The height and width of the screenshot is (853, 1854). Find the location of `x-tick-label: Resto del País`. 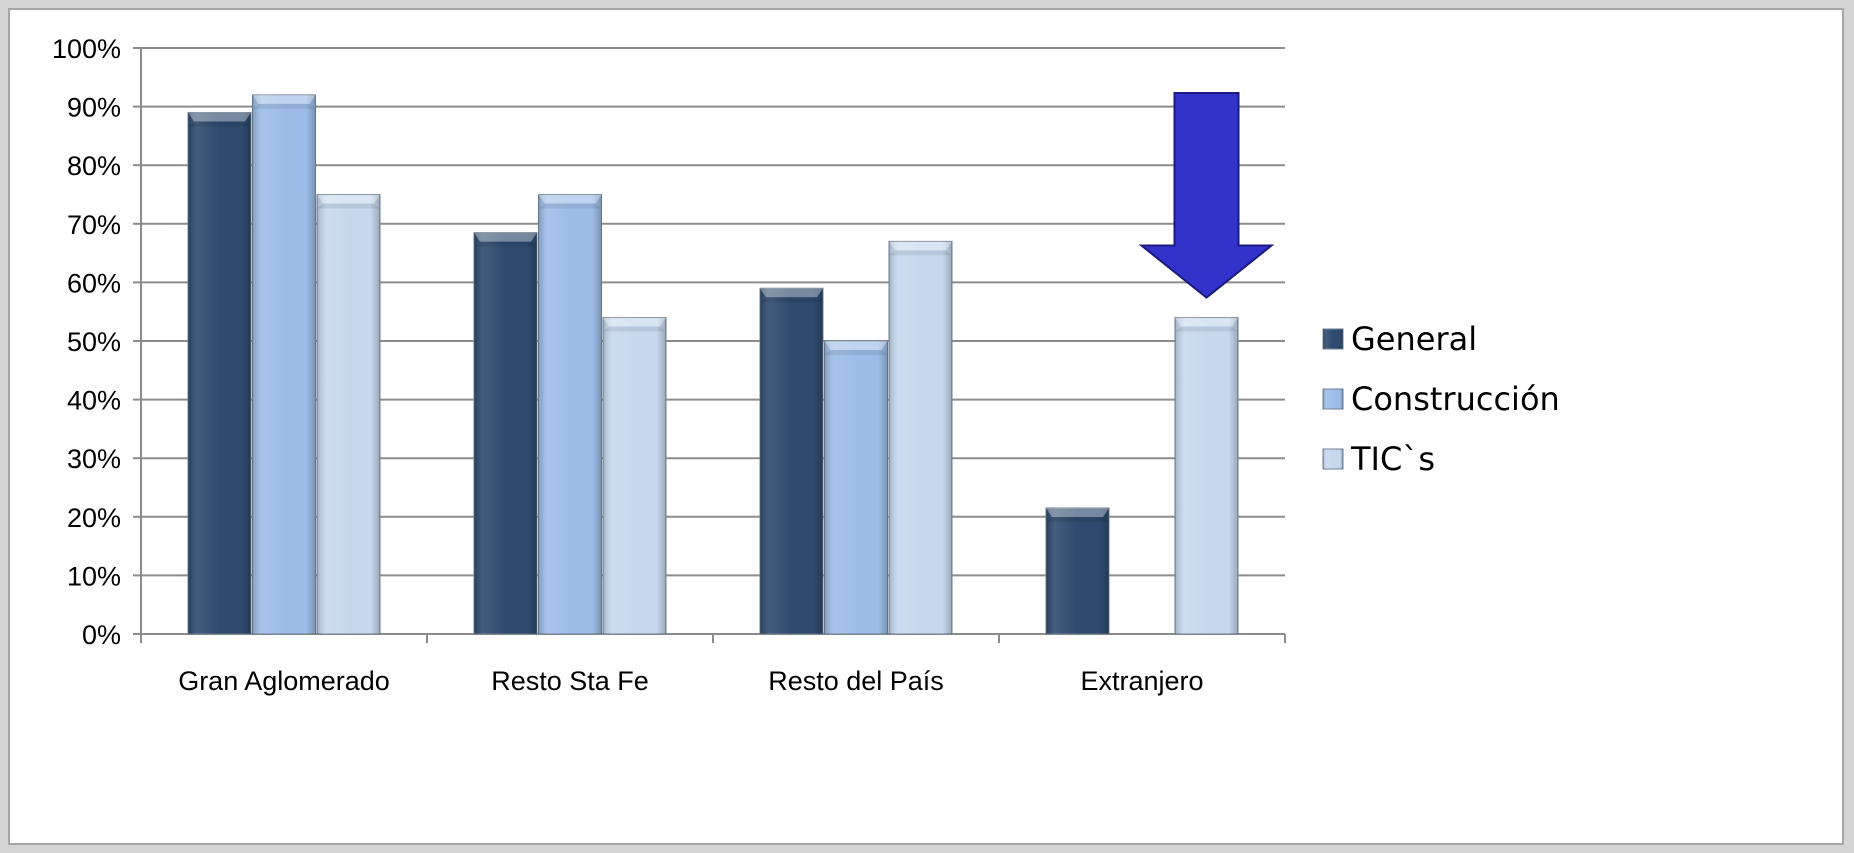

x-tick-label: Resto del País is located at coordinates (856, 681).